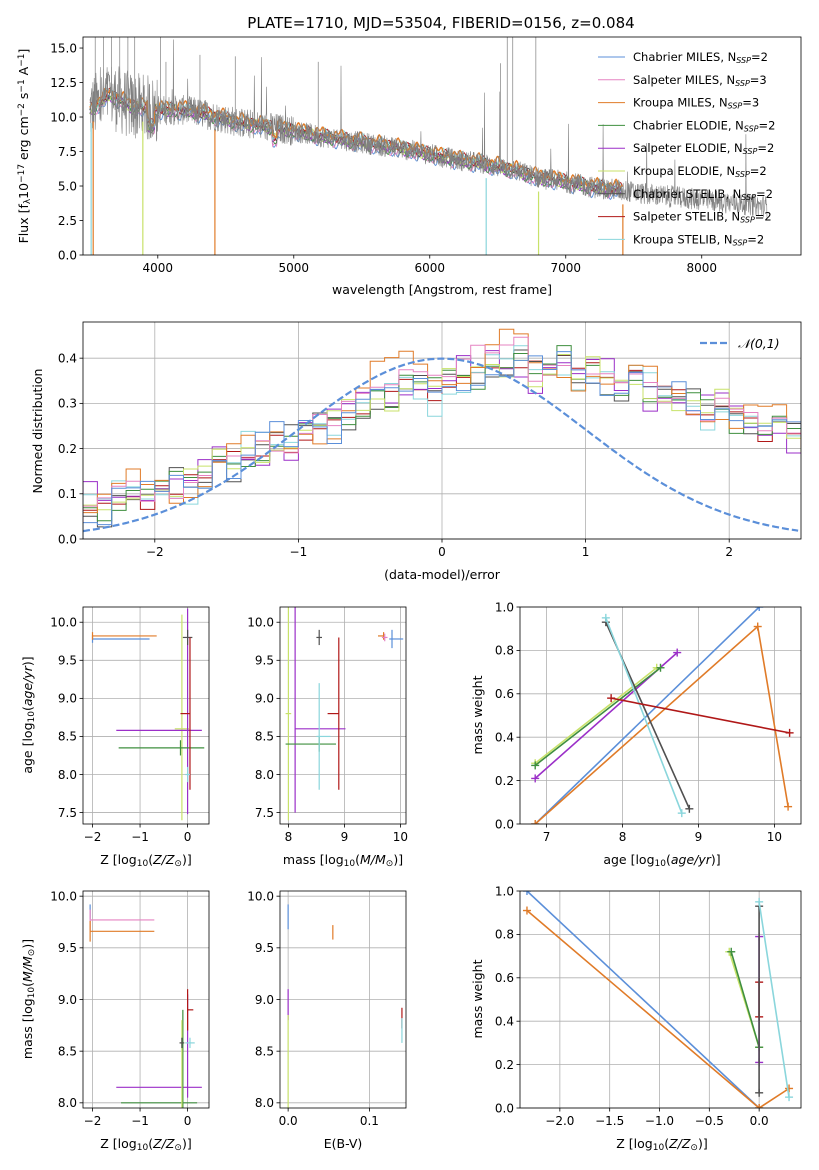  What do you see at coordinates (396, 639) in the screenshot?
I see `errorbar-chabrier_miles` at bounding box center [396, 639].